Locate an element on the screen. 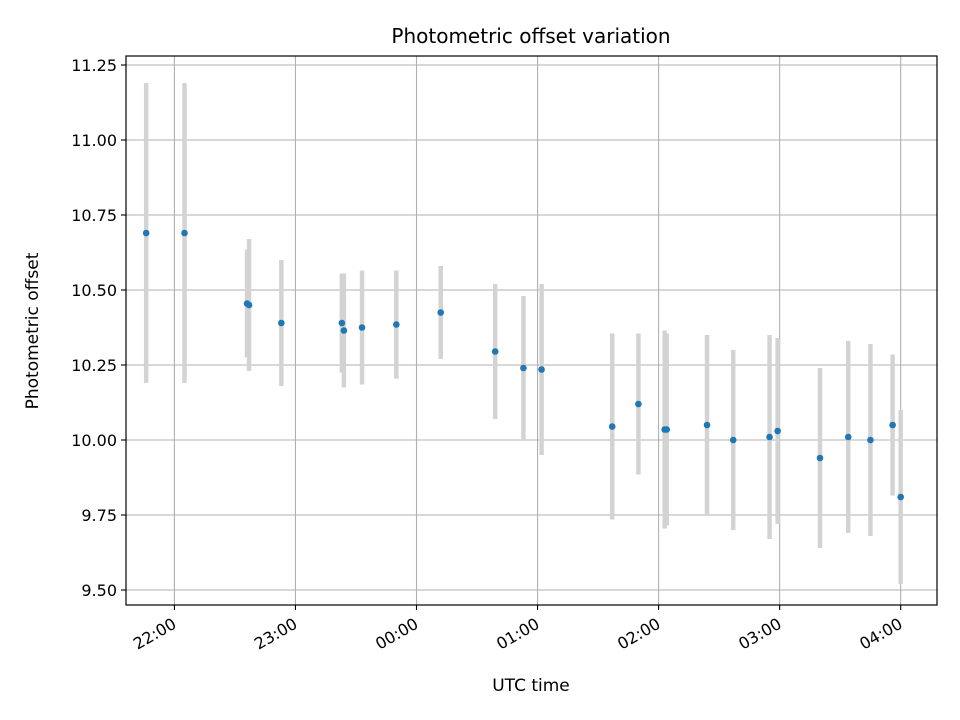  y-tick-label: 10.75 is located at coordinates (94, 215).